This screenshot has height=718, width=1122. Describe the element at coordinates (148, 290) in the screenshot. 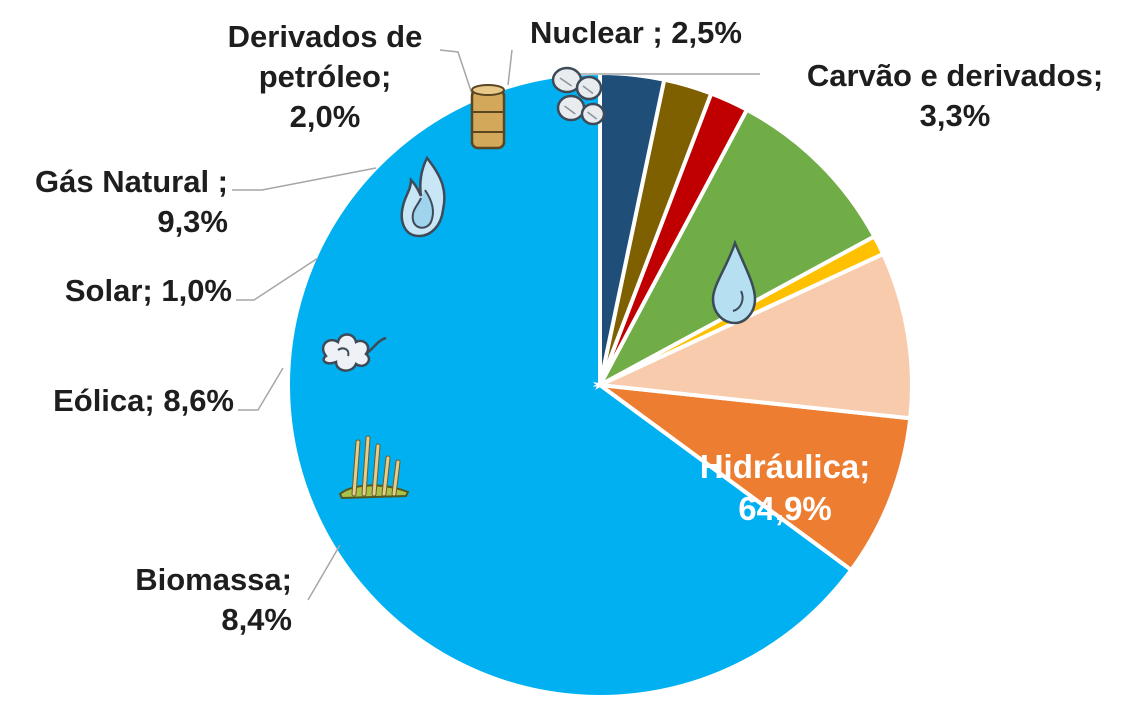

I see `data-label-solar: Solar; 1,0%` at that location.